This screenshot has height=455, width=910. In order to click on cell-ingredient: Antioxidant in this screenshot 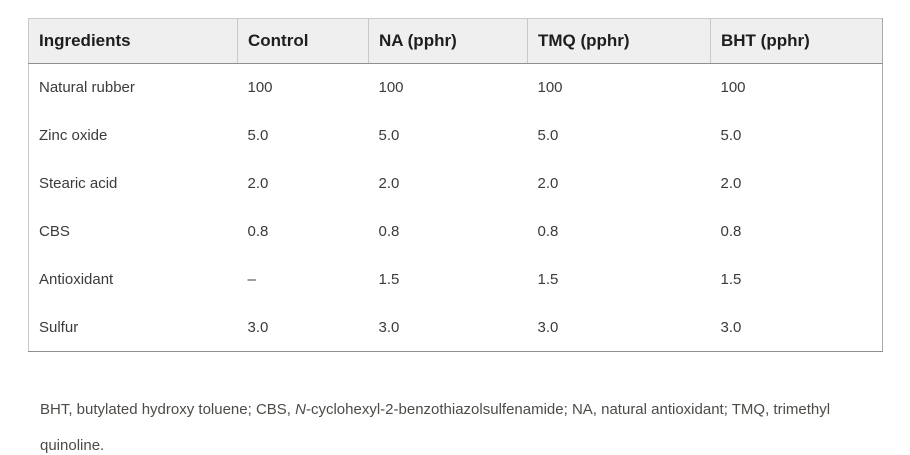, I will do `click(133, 279)`.